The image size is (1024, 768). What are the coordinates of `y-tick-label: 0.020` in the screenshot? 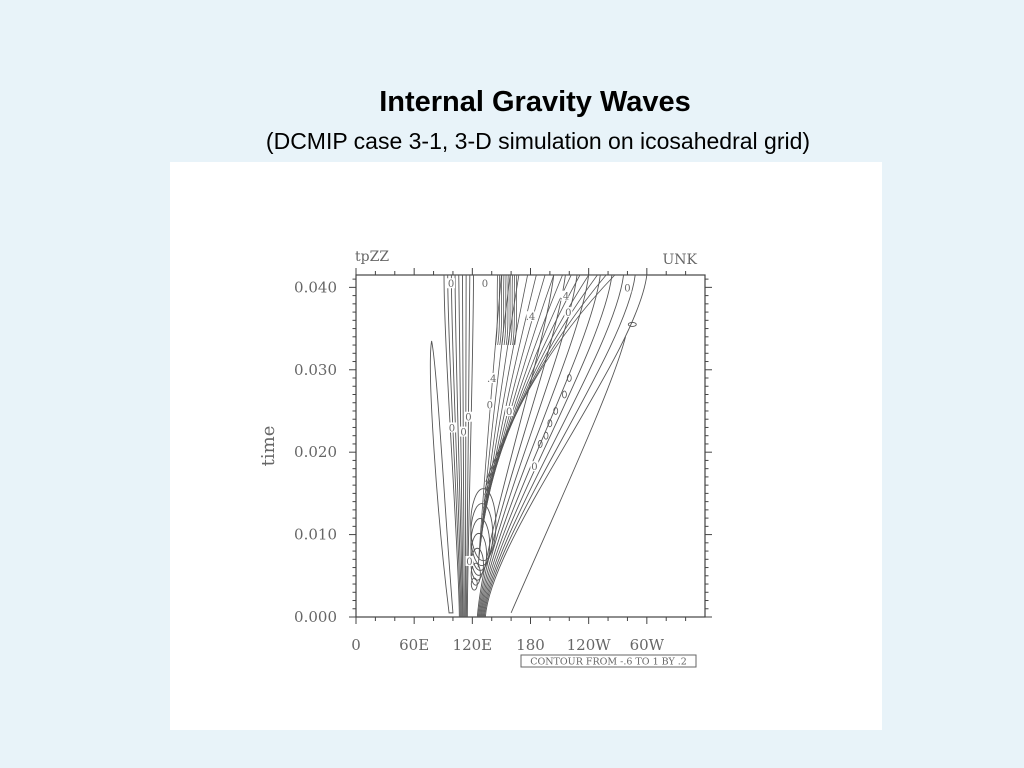 It's located at (315, 452).